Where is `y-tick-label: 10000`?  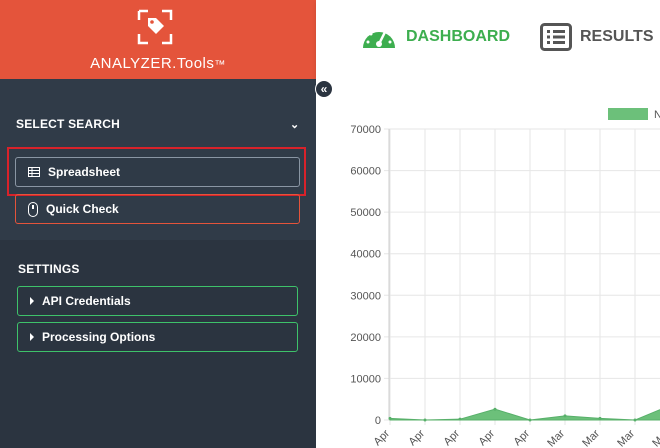
y-tick-label: 10000 is located at coordinates (365, 379).